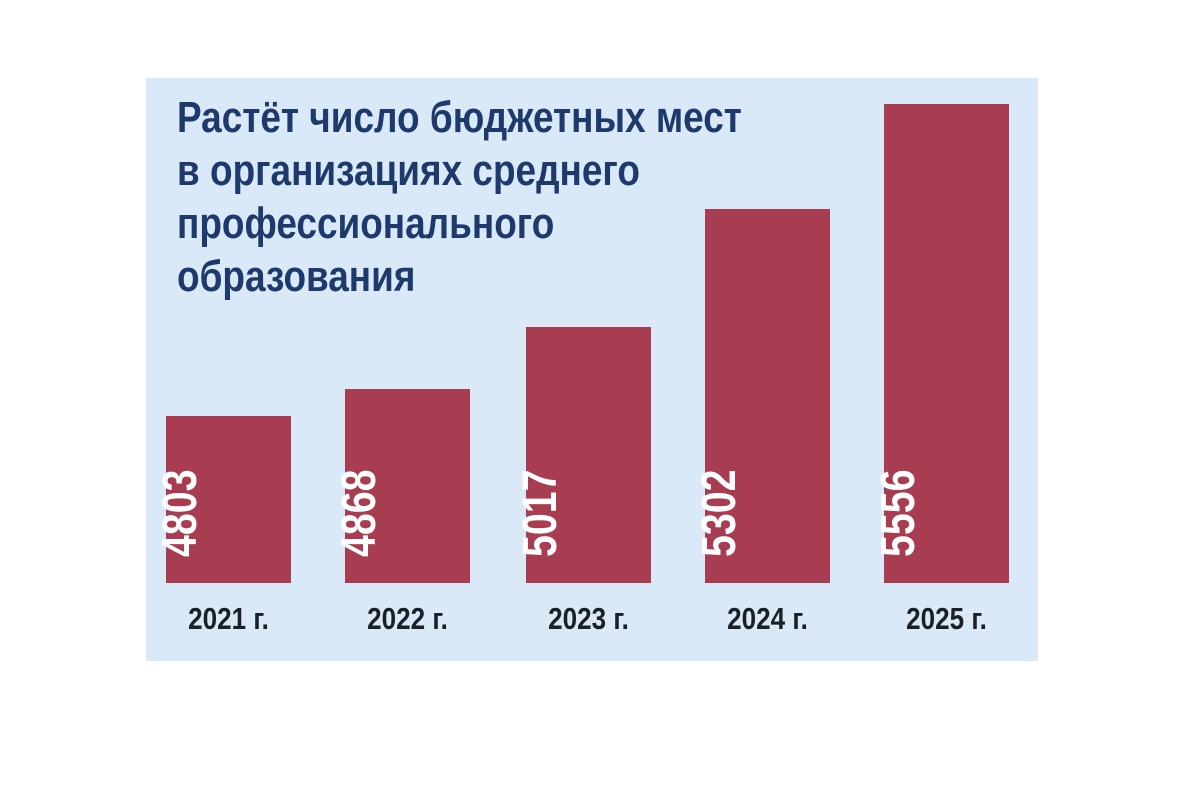  Describe the element at coordinates (767, 618) in the screenshot. I see `x-axis-label: 2024 г.` at that location.